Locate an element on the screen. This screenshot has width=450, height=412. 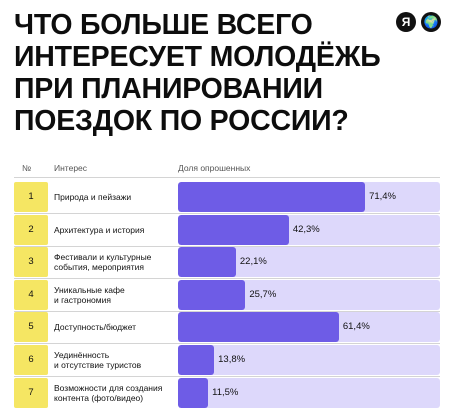
row-label: Доступность/бюджет is located at coordinates (95, 327).